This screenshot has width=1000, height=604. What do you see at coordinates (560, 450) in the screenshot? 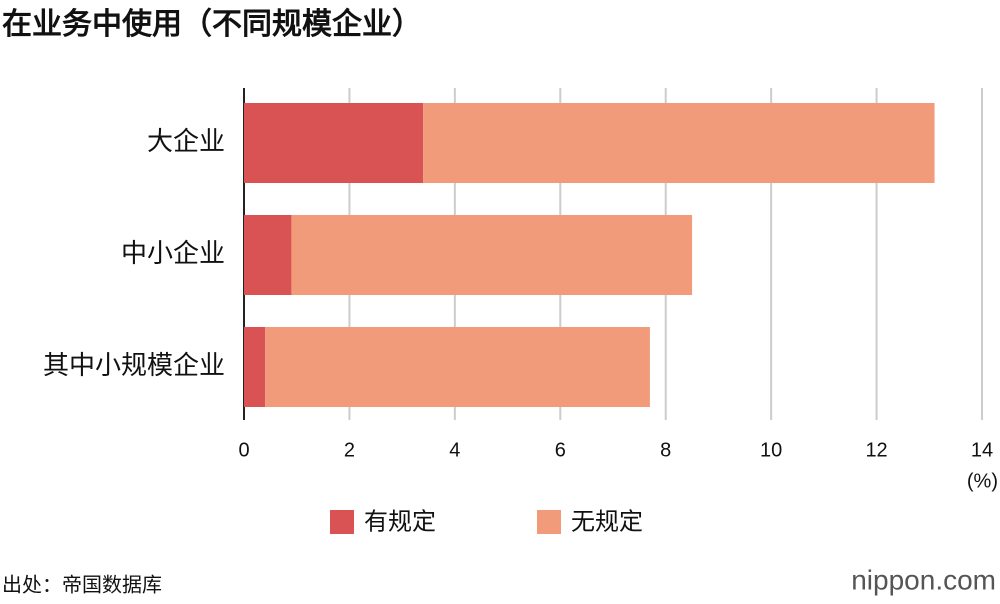
I see `x-tick-label: 6` at bounding box center [560, 450].